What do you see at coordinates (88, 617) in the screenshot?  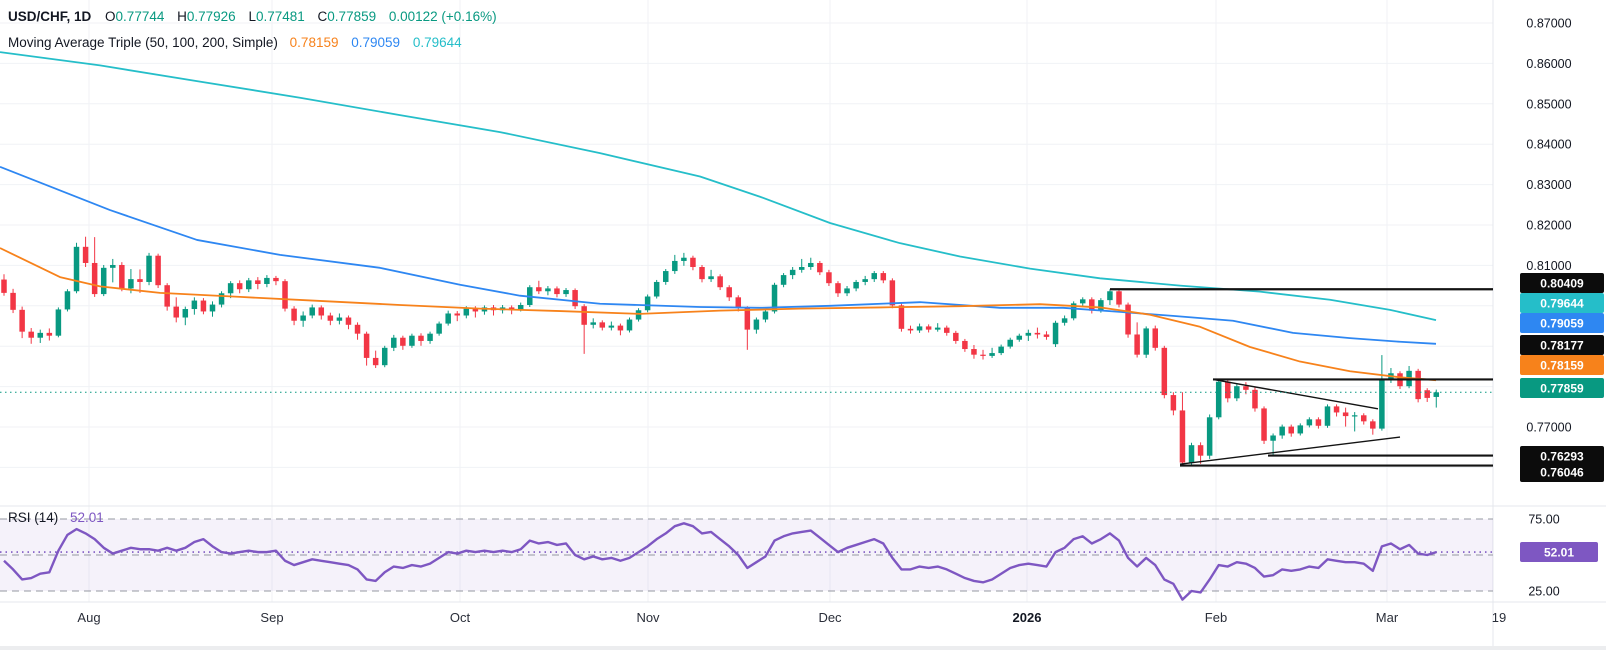 I see `time-axis-label: Aug` at bounding box center [88, 617].